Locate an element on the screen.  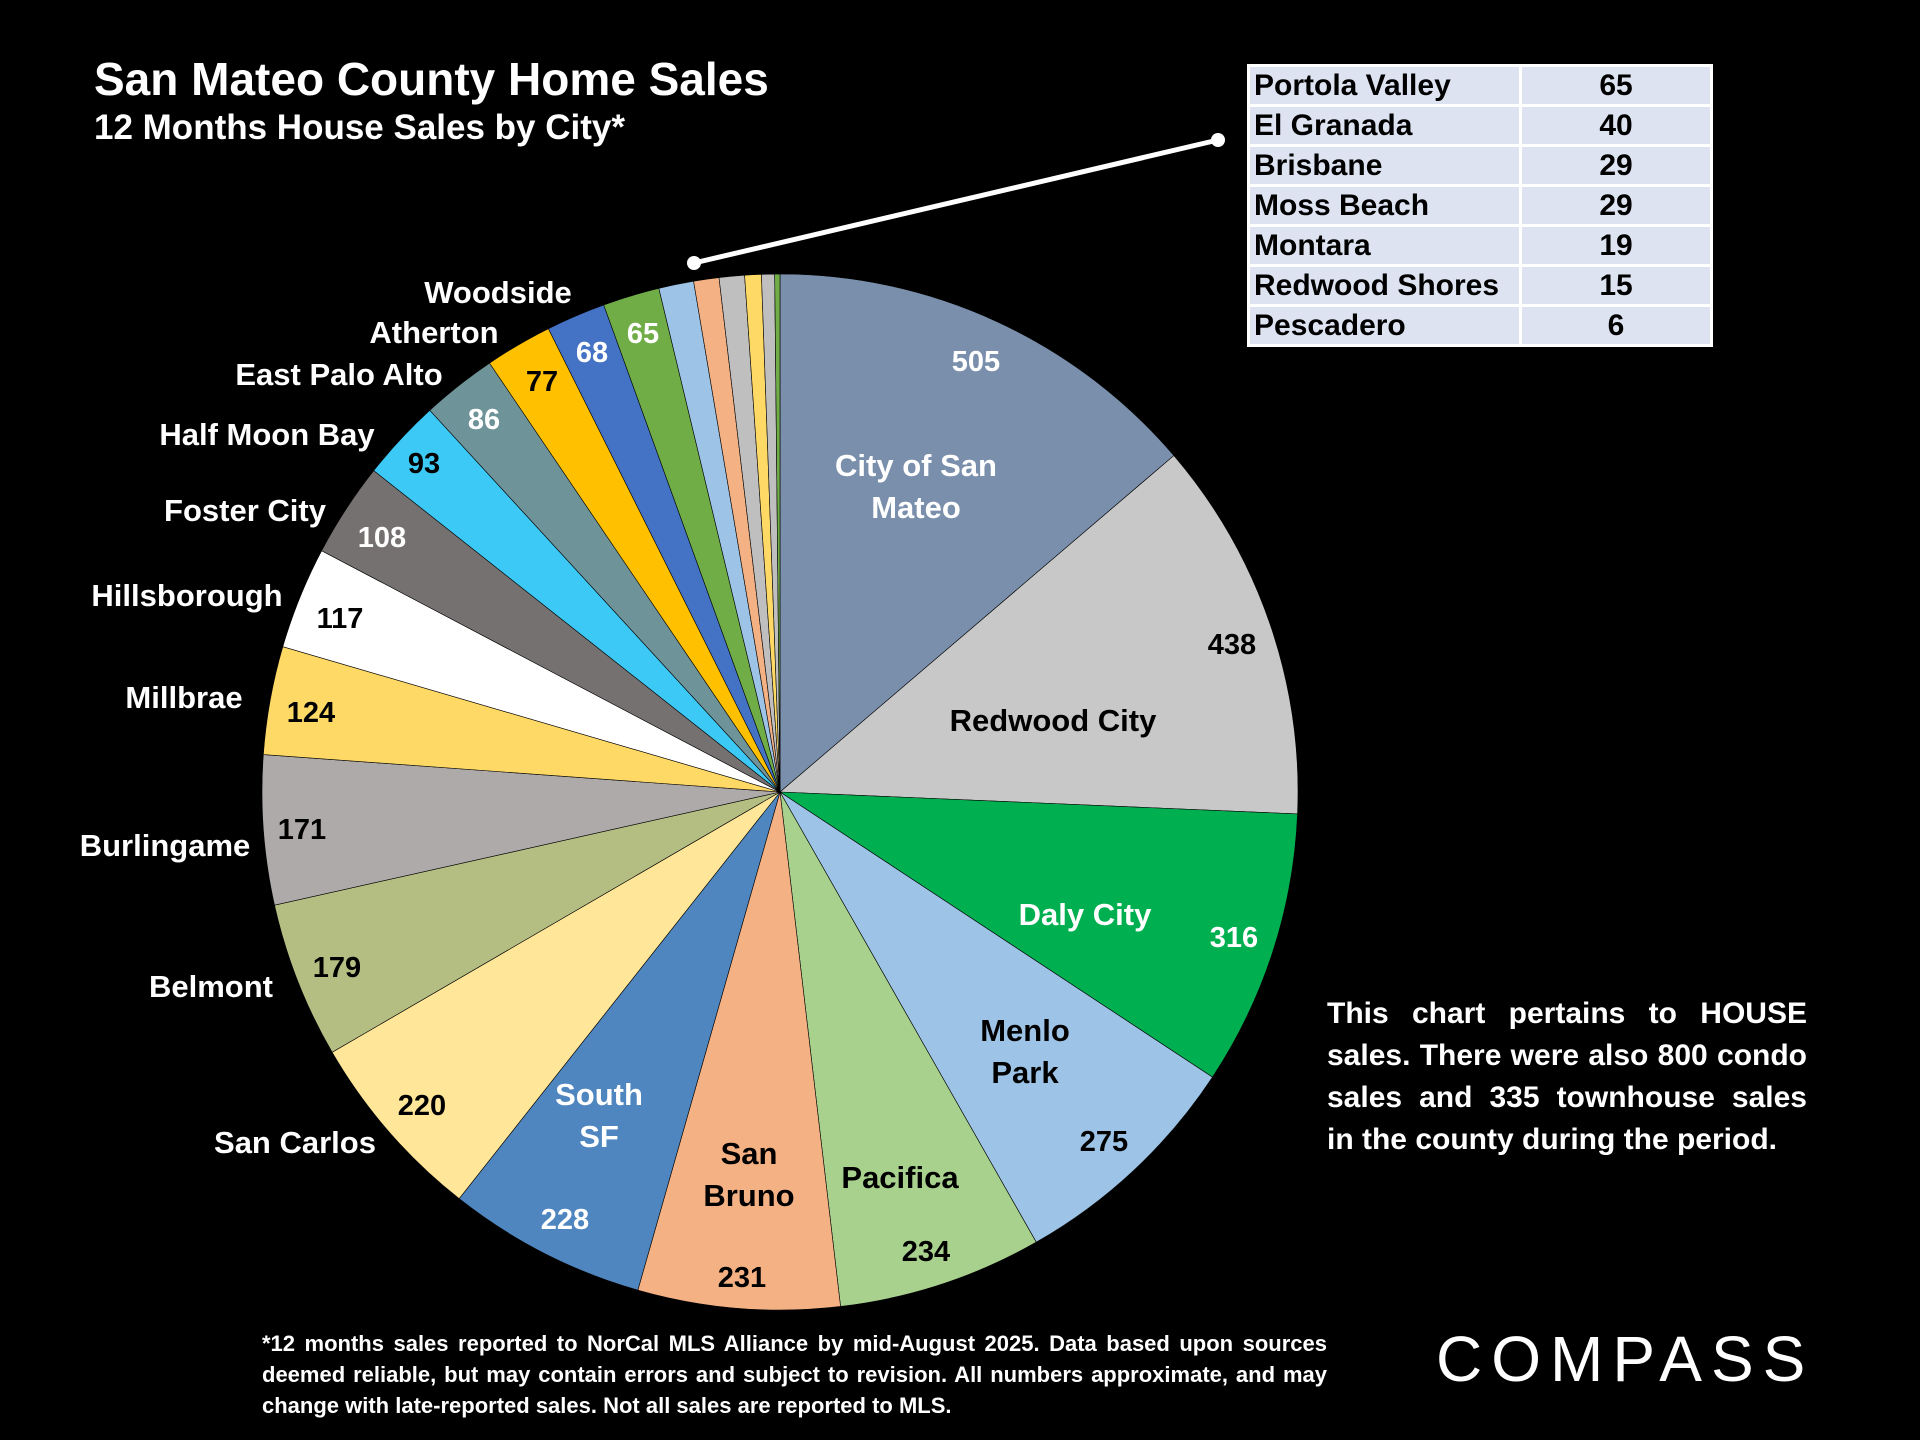
slice-value-menlo-park: 275 is located at coordinates (1104, 1142).